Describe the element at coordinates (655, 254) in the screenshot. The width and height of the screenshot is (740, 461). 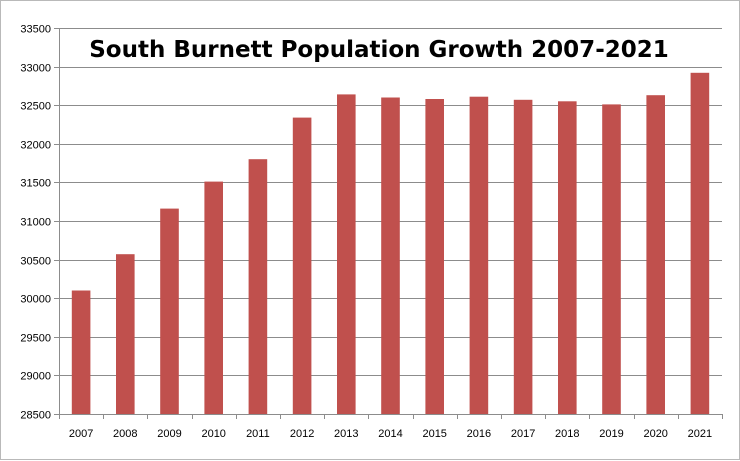
I see `bar-2020` at that location.